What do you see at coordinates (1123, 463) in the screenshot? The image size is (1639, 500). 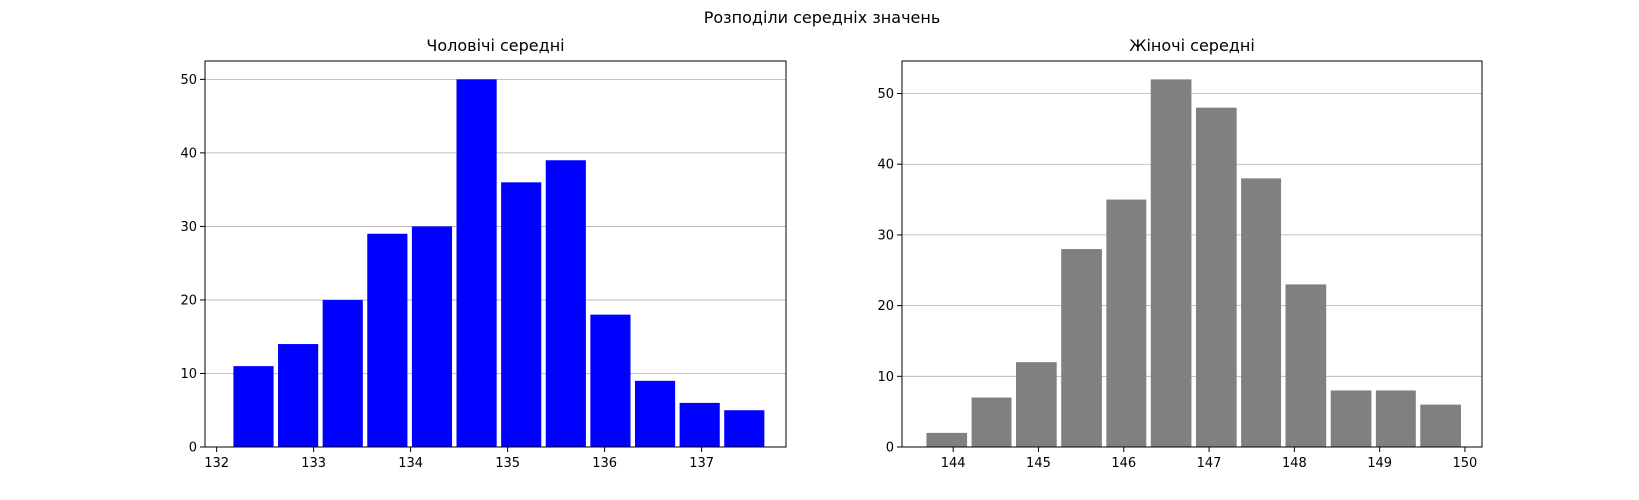 I see `chart-1-xtick-label-2: 146` at bounding box center [1123, 463].